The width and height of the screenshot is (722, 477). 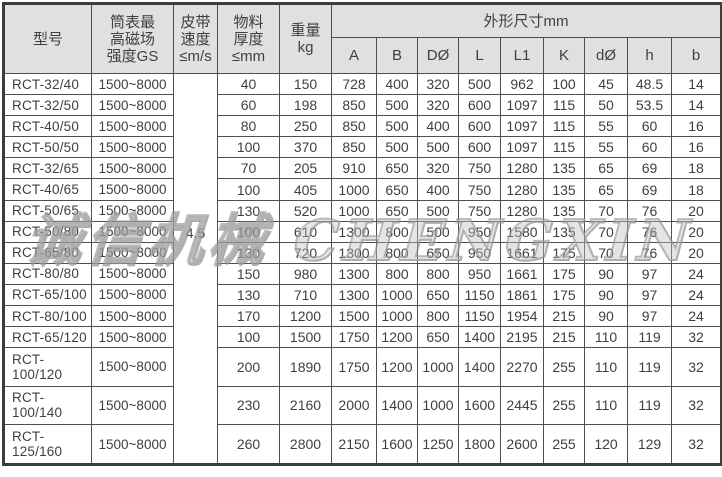 What do you see at coordinates (649, 189) in the screenshot?
I see `cell-dim-7: 69` at bounding box center [649, 189].